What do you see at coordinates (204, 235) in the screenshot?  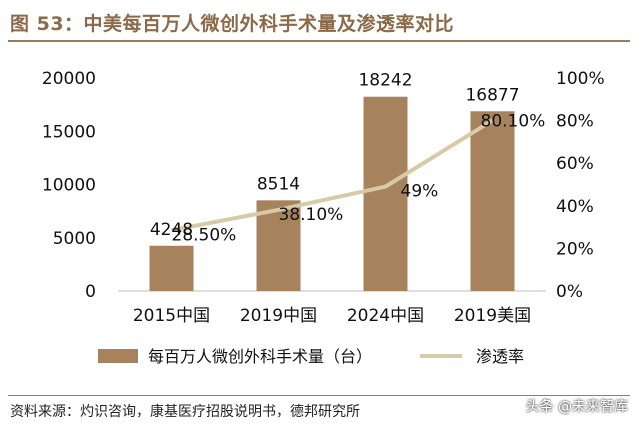 I see `line-value-label: 28.50%` at bounding box center [204, 235].